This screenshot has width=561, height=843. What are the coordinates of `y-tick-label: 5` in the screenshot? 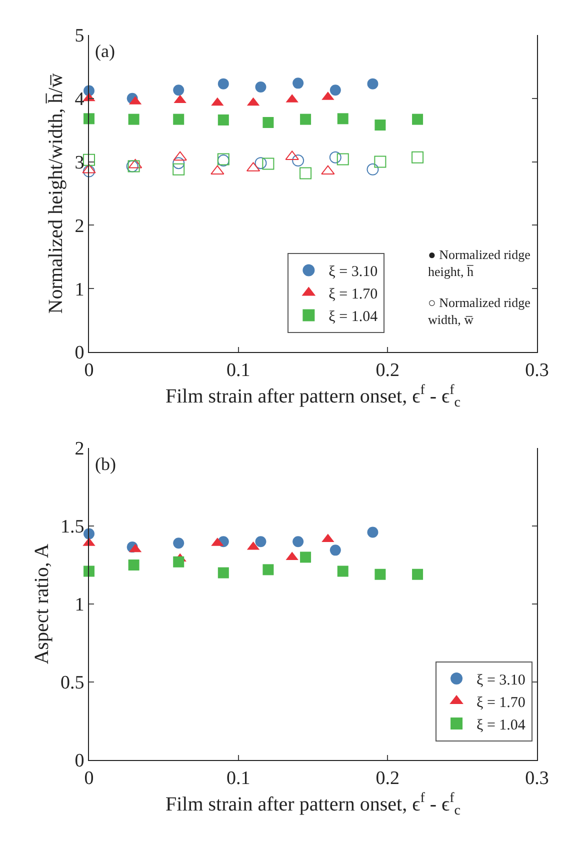 It's located at (79, 36).